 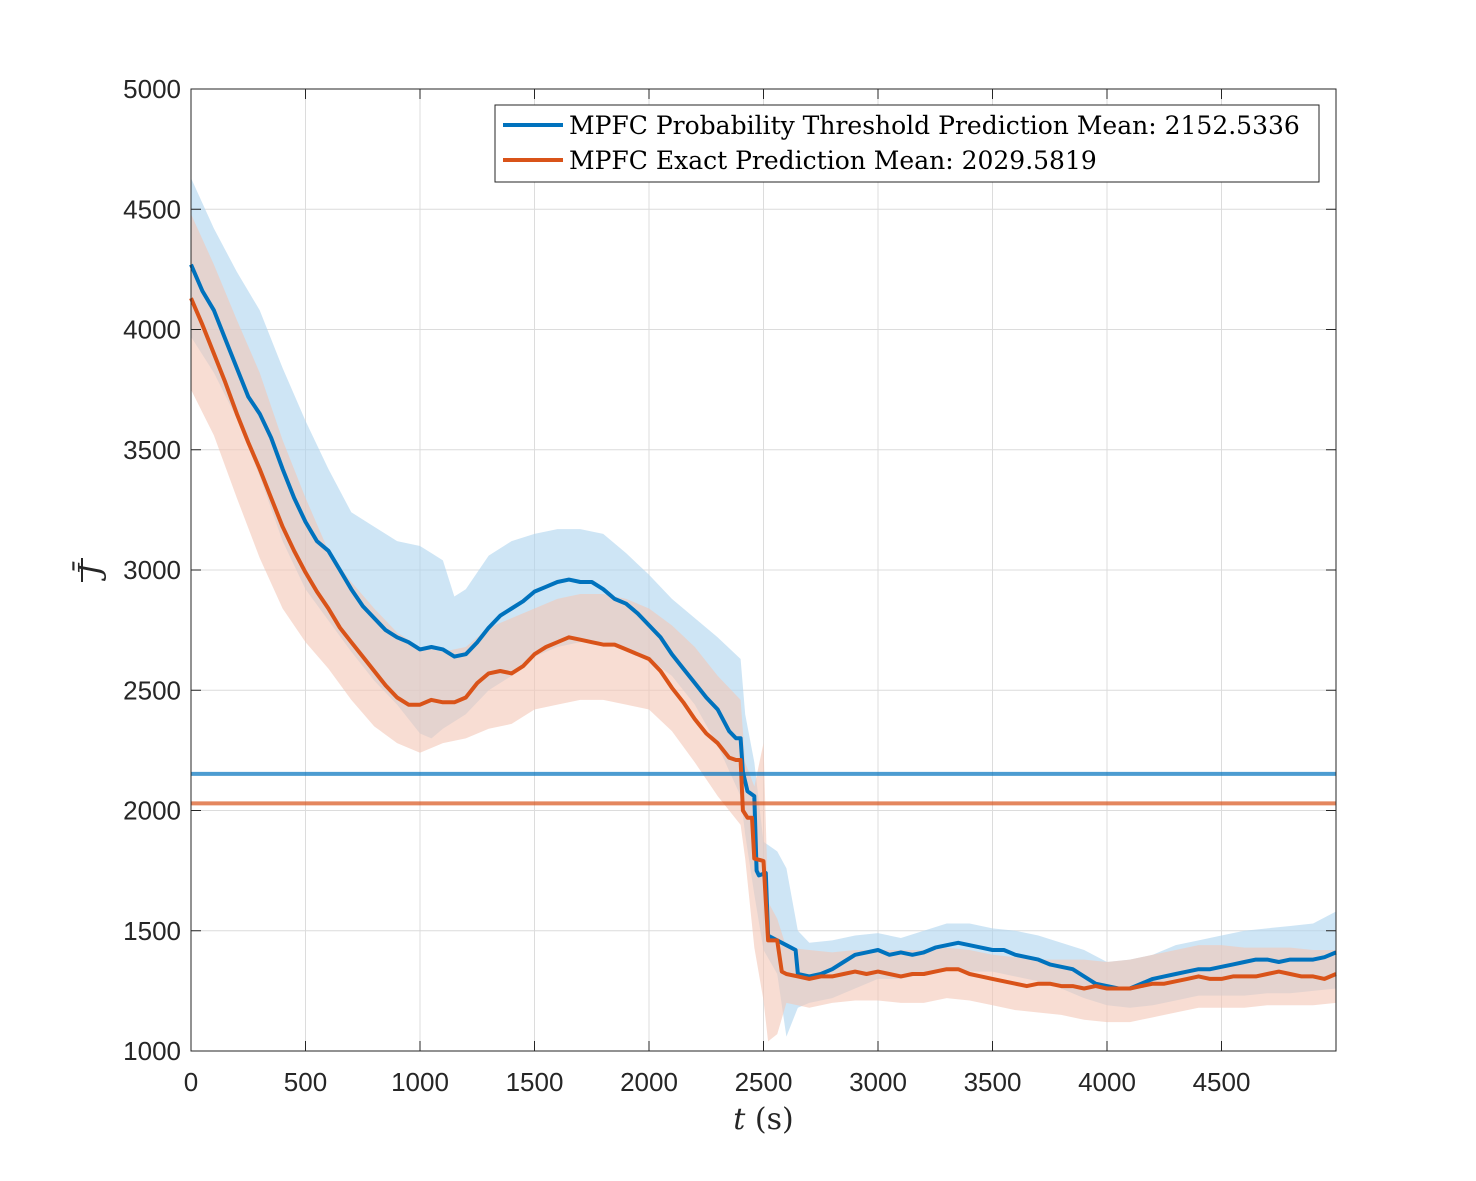 I want to click on y-tick-label: 2000, so click(x=152, y=811).